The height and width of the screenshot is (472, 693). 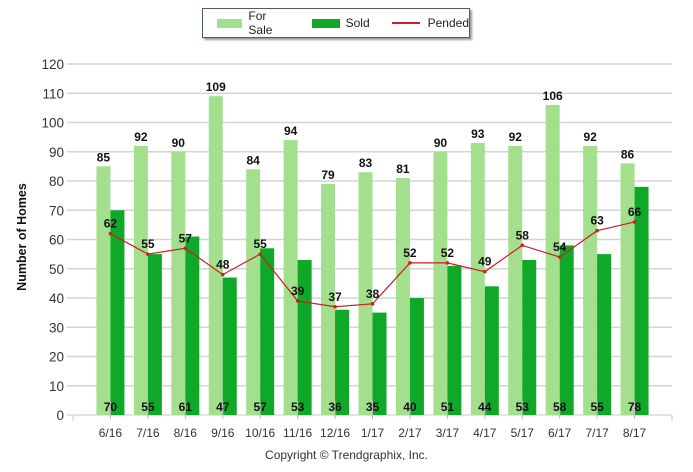 I want to click on for-sale-swatch-icon, so click(x=230, y=23).